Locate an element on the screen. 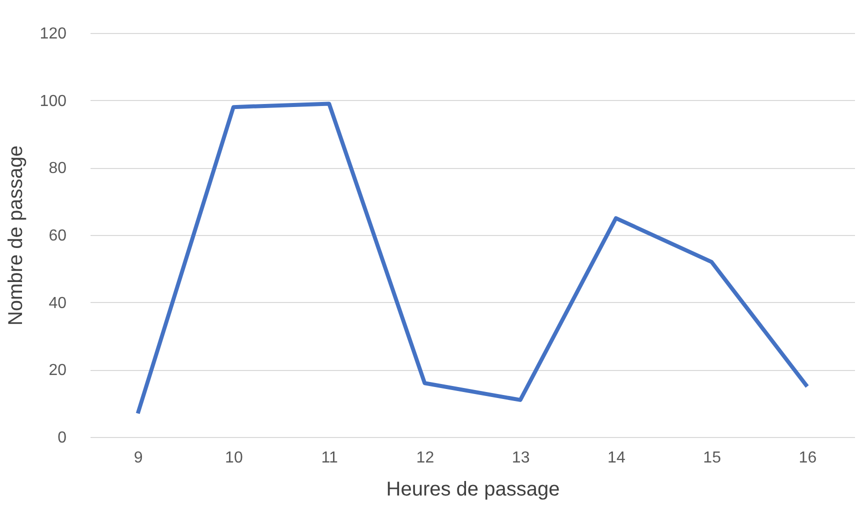 The height and width of the screenshot is (515, 865). y-tick-label: 100 is located at coordinates (53, 101).